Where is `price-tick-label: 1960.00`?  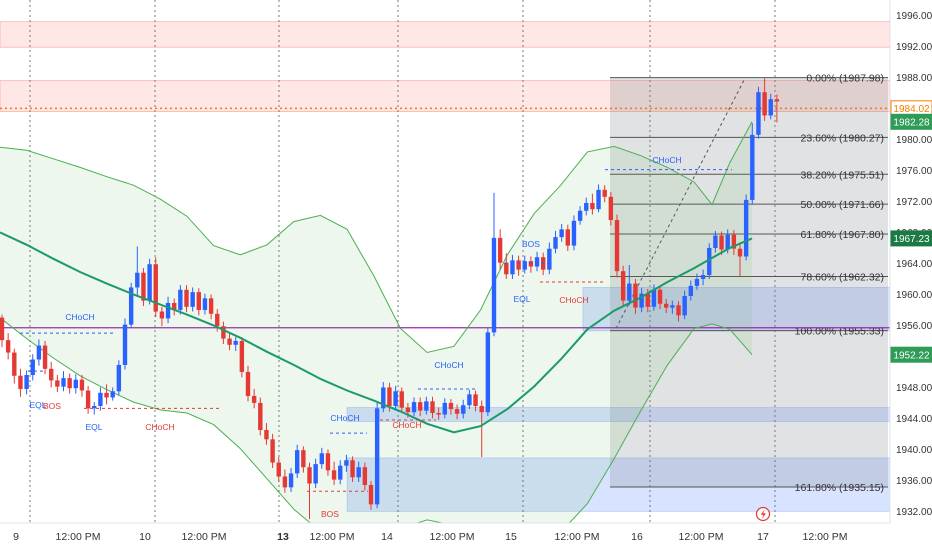 price-tick-label: 1960.00 is located at coordinates (914, 295).